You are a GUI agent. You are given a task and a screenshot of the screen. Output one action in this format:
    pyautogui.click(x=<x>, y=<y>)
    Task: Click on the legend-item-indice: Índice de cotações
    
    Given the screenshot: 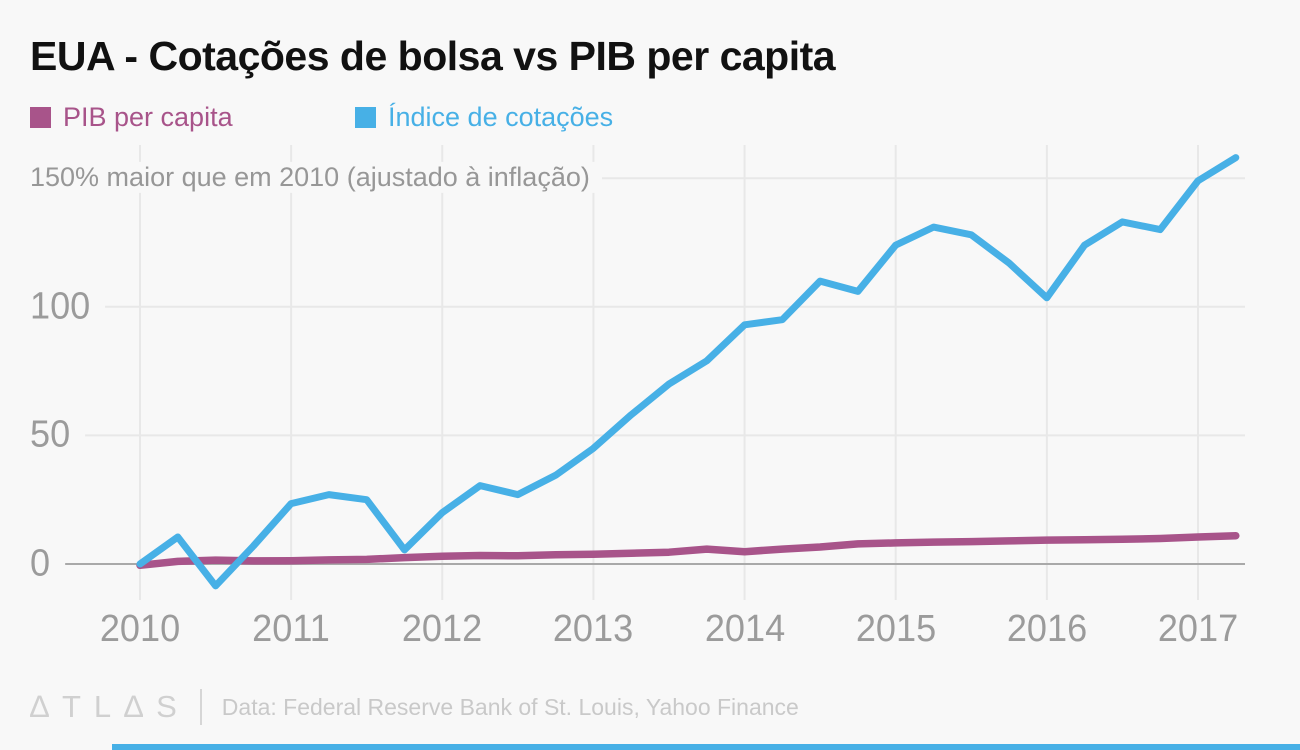 What is the action you would take?
    pyautogui.click(x=484, y=117)
    